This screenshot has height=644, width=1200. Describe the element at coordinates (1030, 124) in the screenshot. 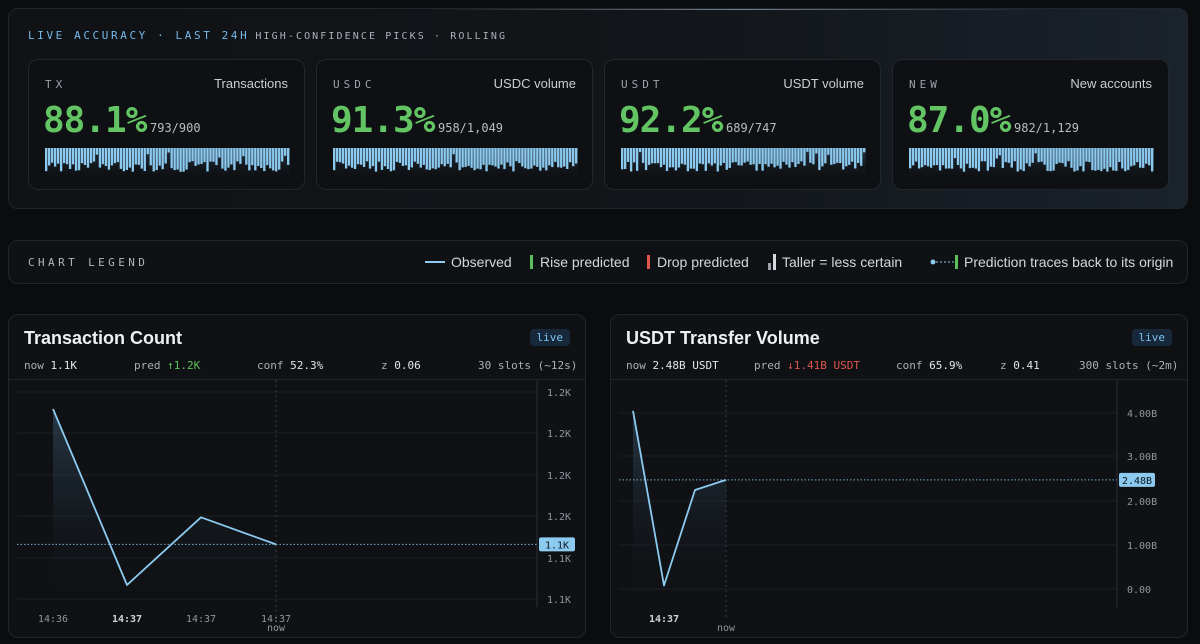

I see `accuracy-card-new: NEW New accounts 87.0% 982/1,129` at that location.